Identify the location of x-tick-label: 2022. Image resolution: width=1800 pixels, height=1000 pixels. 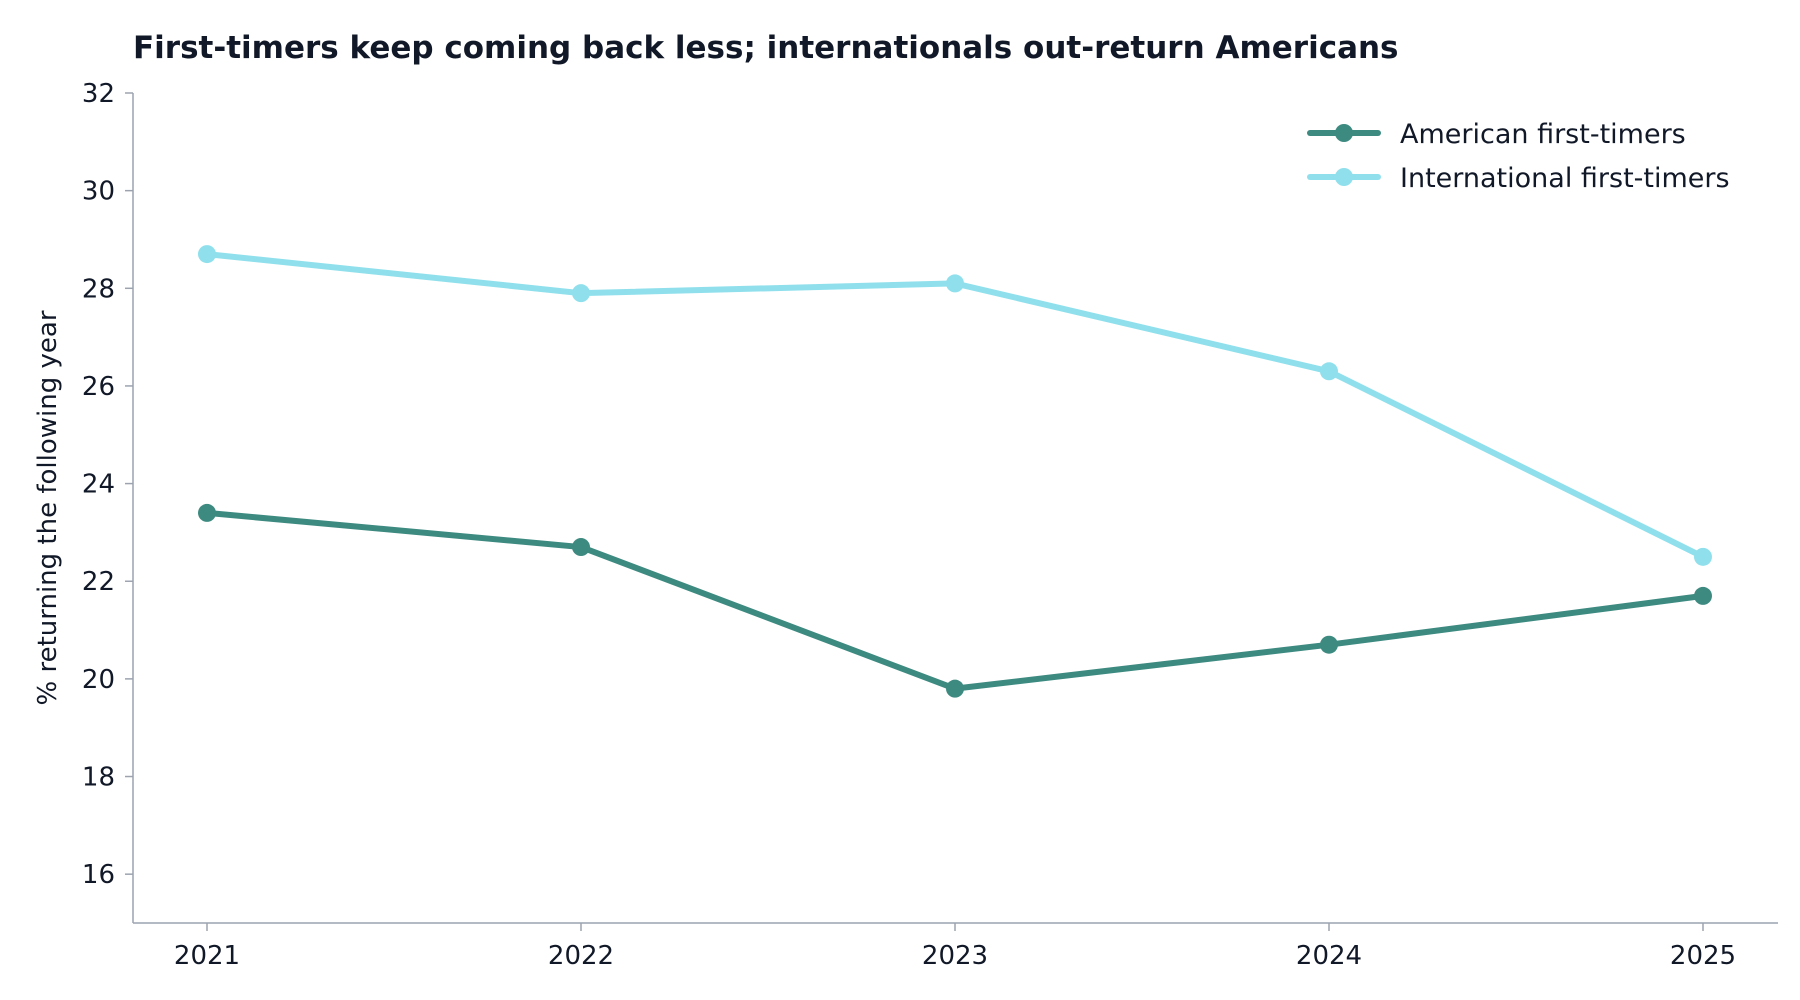
(581, 956).